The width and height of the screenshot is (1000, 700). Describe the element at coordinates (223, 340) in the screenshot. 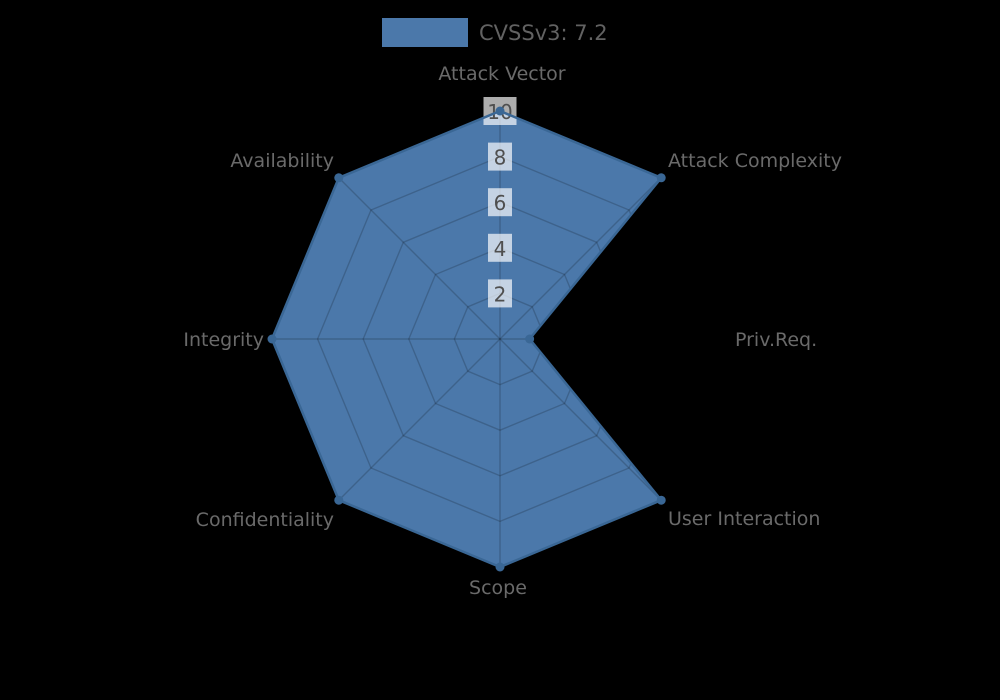

I see `axis-label-integrity: Integrity` at that location.